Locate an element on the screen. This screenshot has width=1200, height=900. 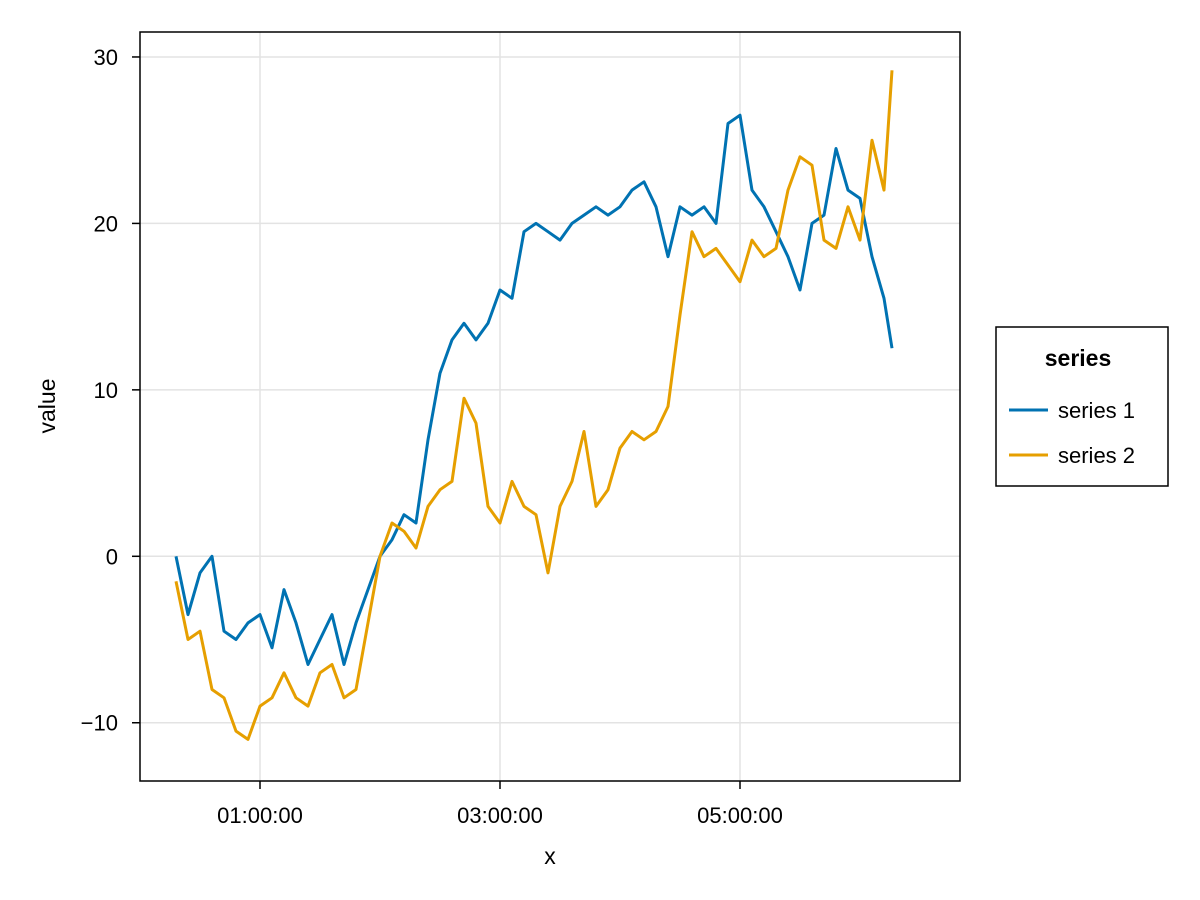
x-tick-label: 01:00:00 is located at coordinates (260, 815).